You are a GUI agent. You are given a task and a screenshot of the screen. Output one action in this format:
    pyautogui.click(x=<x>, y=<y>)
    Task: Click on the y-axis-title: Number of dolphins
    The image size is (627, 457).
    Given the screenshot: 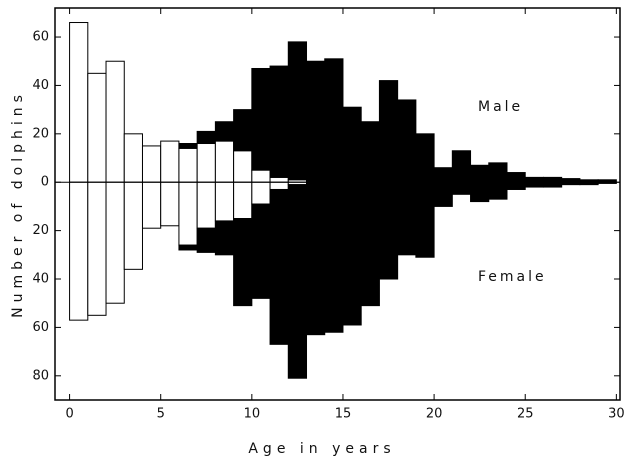 What is the action you would take?
    pyautogui.click(x=18, y=204)
    